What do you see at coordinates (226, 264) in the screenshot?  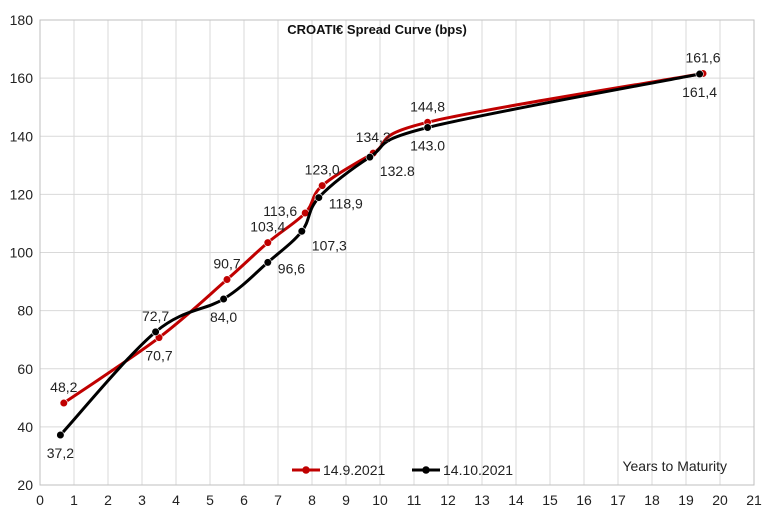 I see `series-0-data-label: 90,7` at bounding box center [226, 264].